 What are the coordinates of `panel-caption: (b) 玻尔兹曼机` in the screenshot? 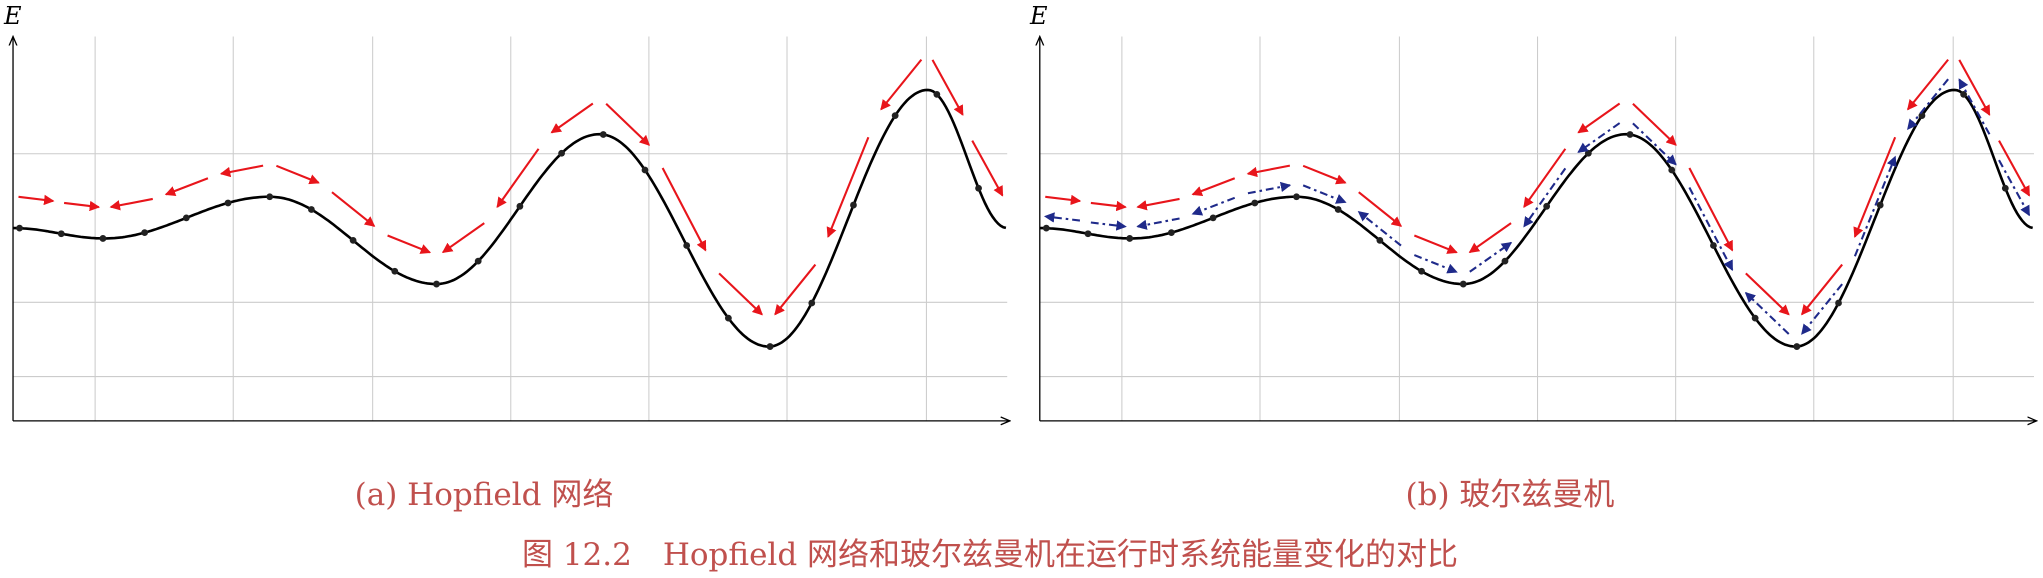 It's located at (1510, 495).